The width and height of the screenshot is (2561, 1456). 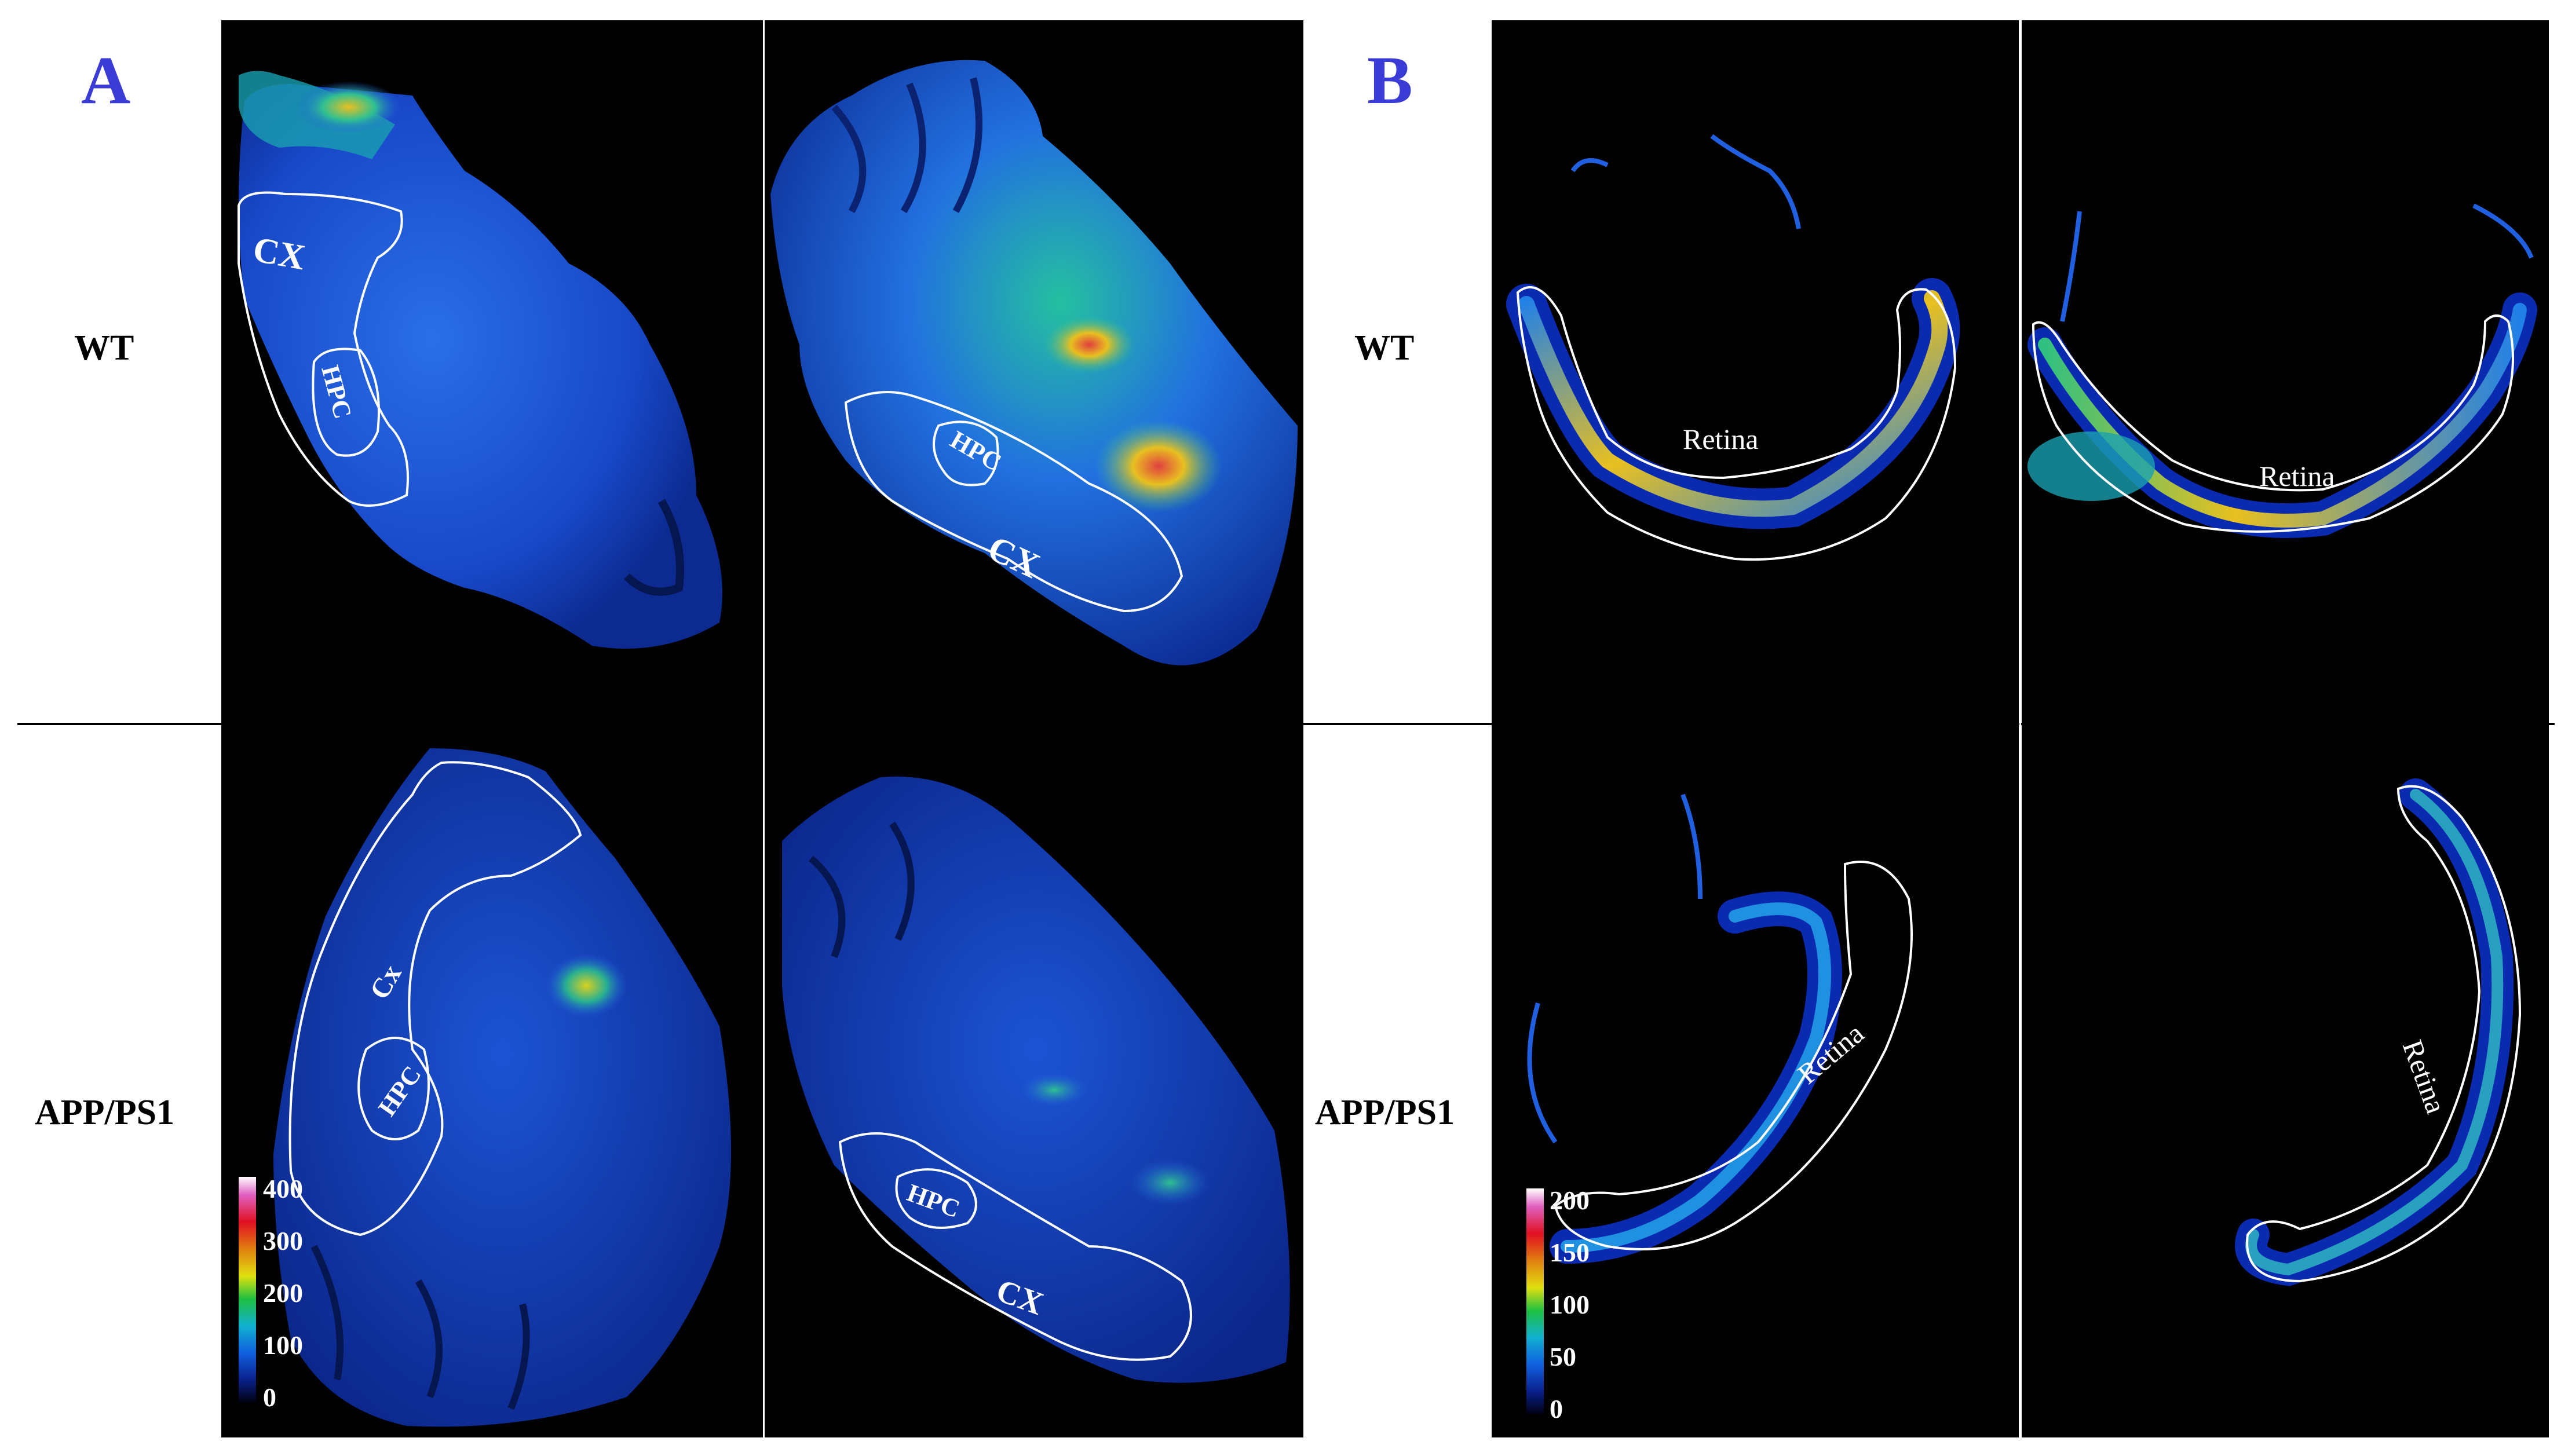 What do you see at coordinates (2285, 372) in the screenshot?
I see `retina-image-wt-right: Retina` at bounding box center [2285, 372].